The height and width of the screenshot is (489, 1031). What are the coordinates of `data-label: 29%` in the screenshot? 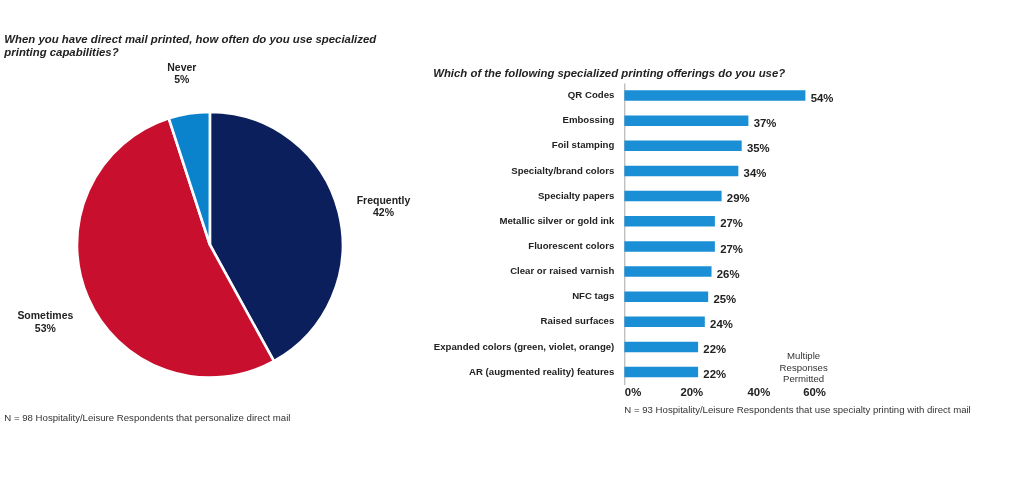 It's located at (738, 198).